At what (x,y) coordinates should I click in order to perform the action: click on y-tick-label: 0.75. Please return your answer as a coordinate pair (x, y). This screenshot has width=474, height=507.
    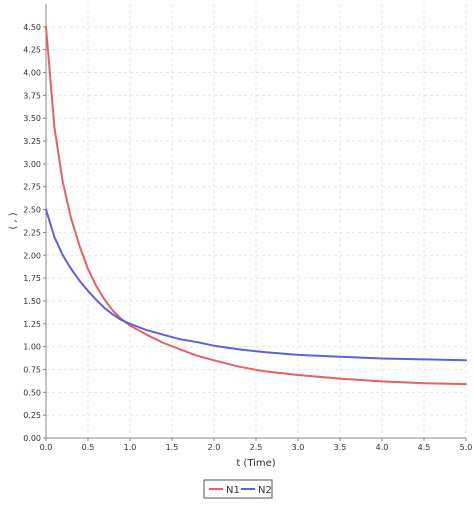
    Looking at the image, I should click on (32, 369).